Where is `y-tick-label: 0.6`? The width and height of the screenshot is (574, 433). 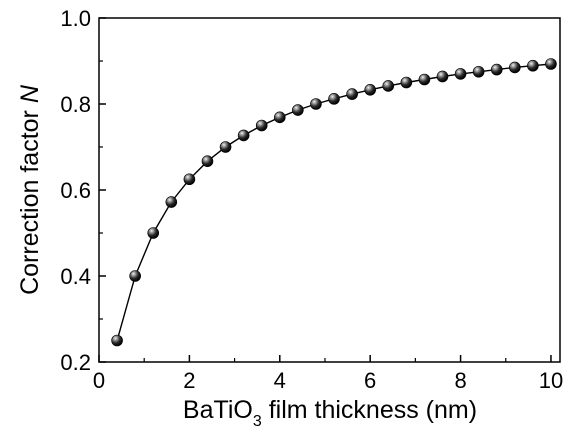
y-tick-label: 0.6 is located at coordinates (75, 190).